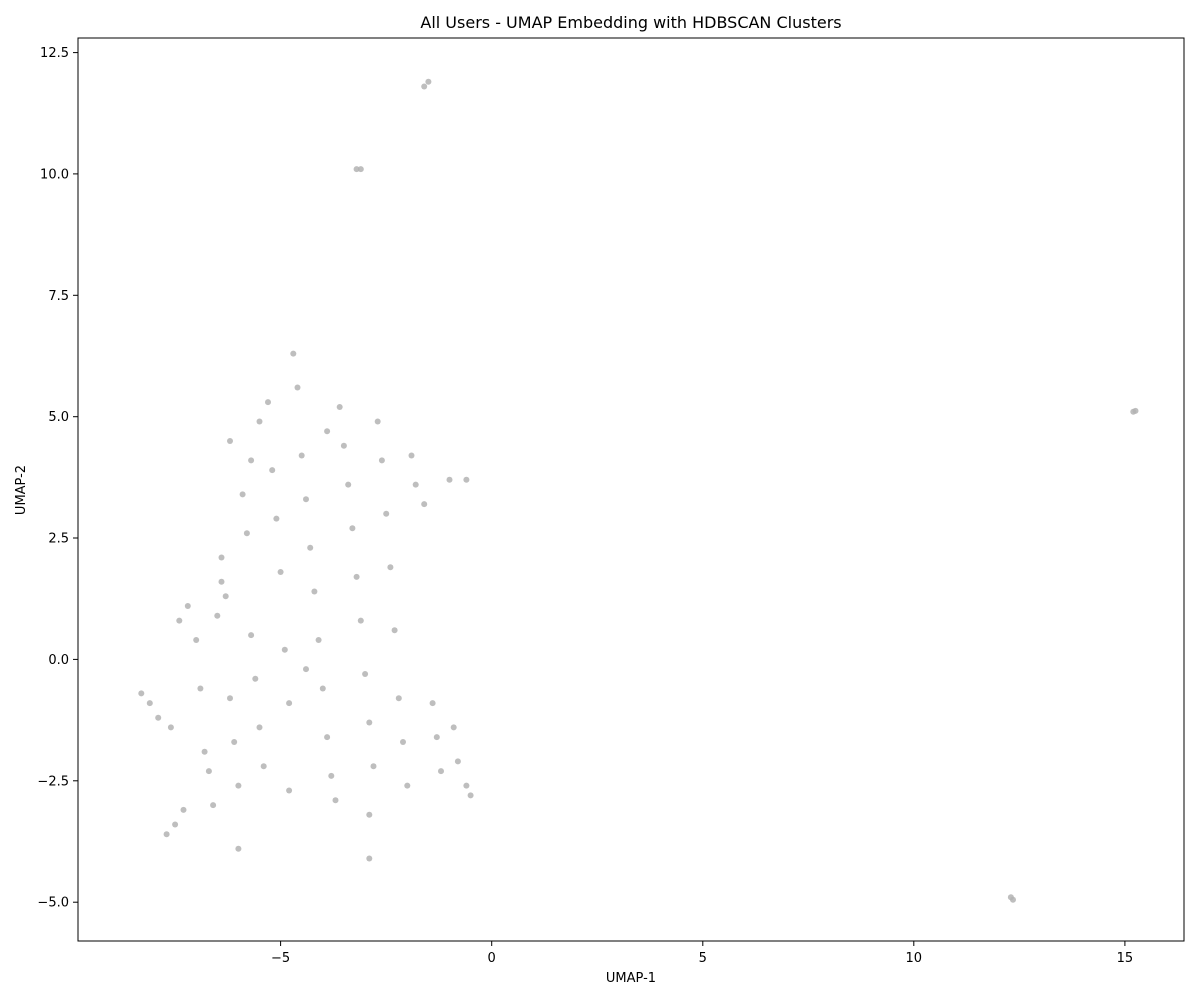 The height and width of the screenshot is (1000, 1200). I want to click on x-tick-label: 0, so click(492, 958).